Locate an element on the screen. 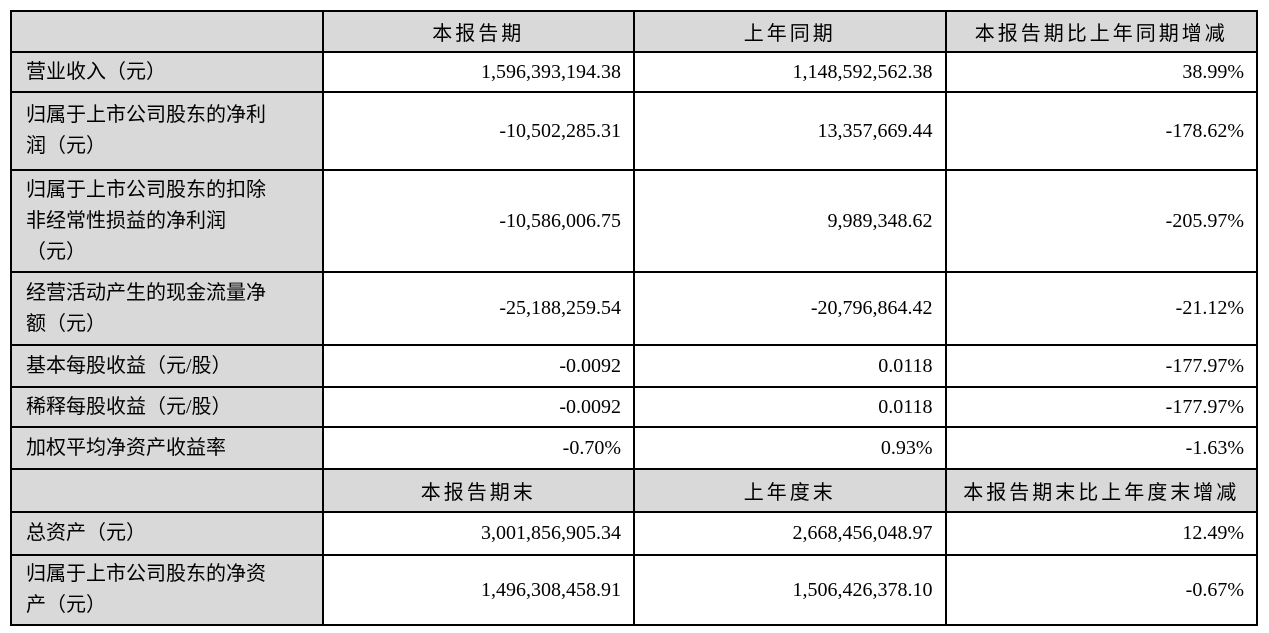  value-diluted-eps-change: -177.97% is located at coordinates (1101, 407).